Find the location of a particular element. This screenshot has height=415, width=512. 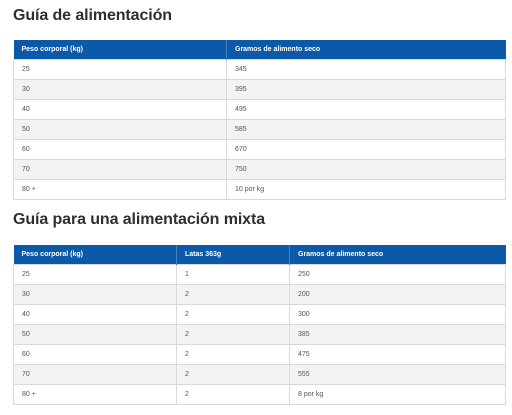

table-row: 25 345 is located at coordinates (259, 69).